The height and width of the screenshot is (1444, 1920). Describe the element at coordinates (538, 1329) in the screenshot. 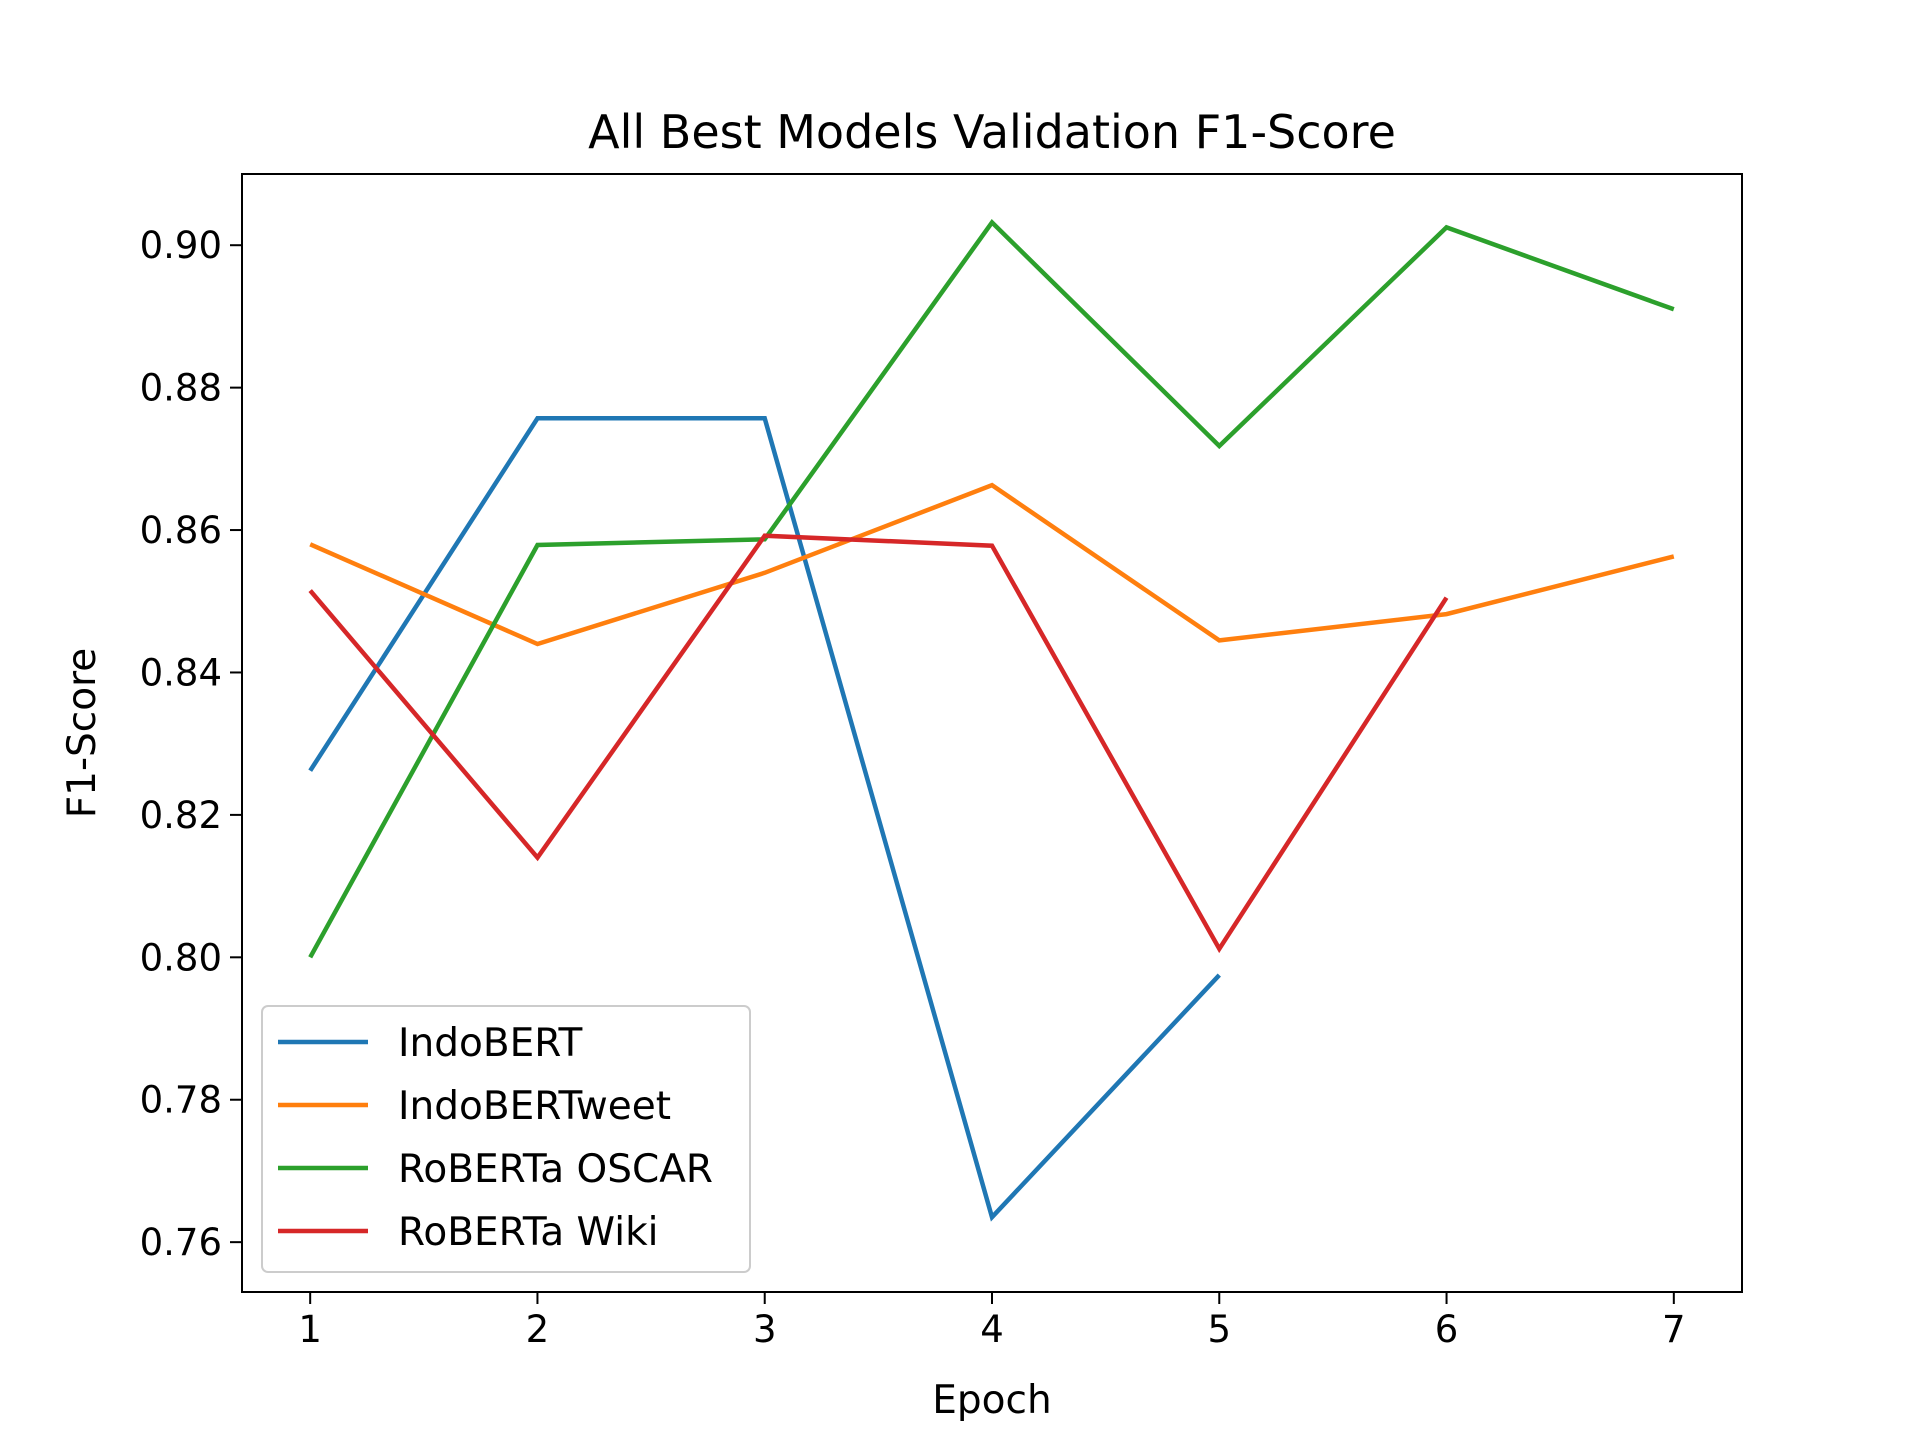

I see `x-tick-label-1: 2` at that location.